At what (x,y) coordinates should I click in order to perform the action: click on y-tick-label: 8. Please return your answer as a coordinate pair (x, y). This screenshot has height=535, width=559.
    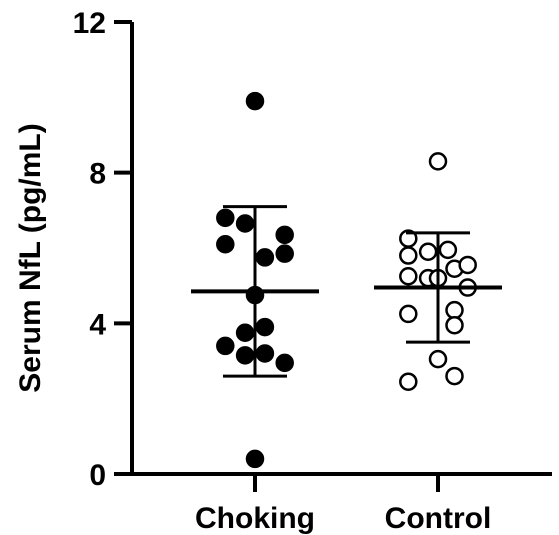
    Looking at the image, I should click on (97, 174).